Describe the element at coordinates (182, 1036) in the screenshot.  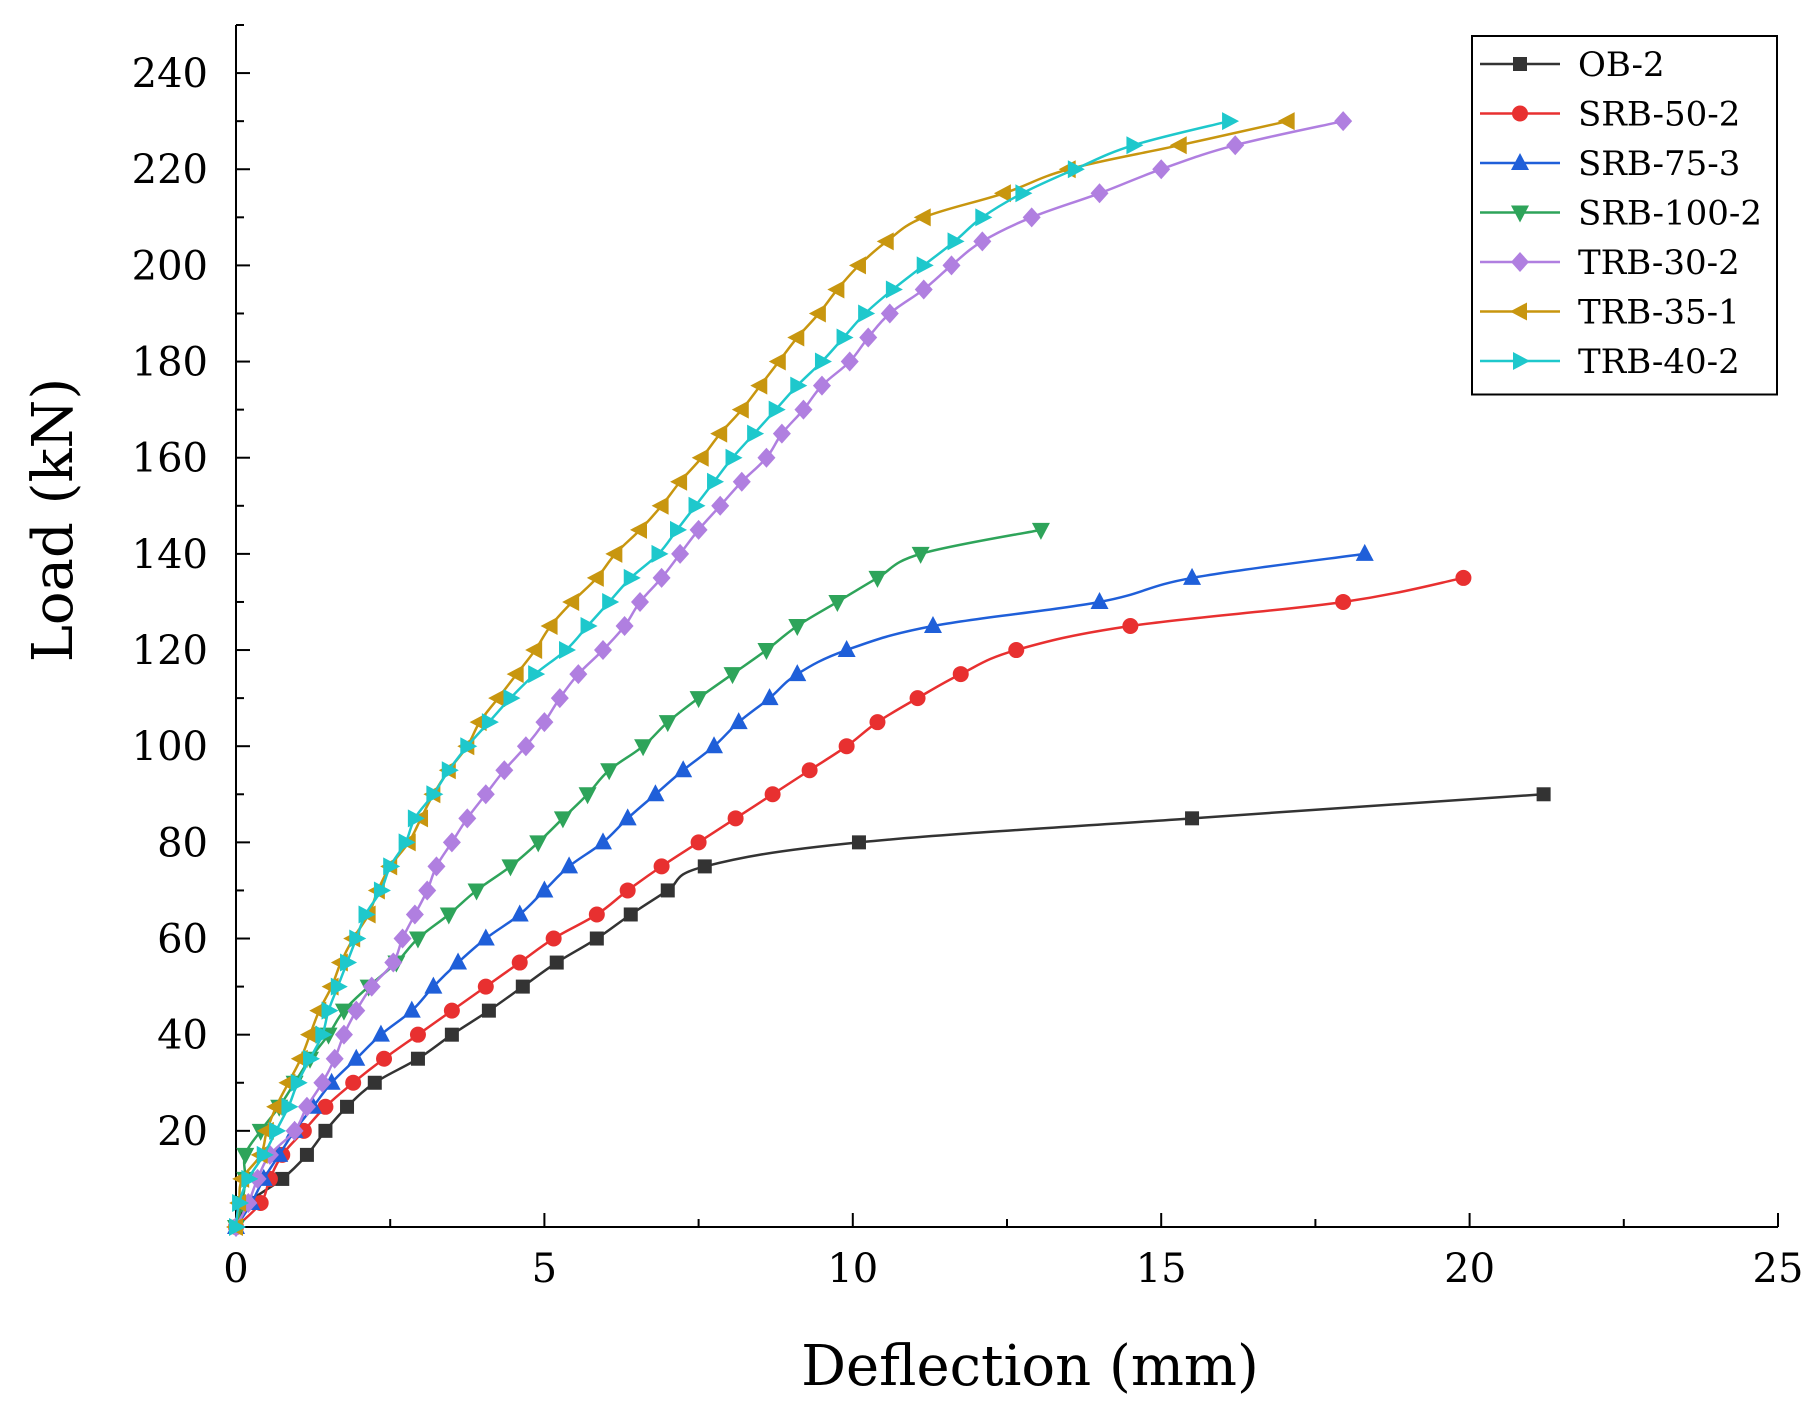
I see `y-tick-label: 40` at that location.